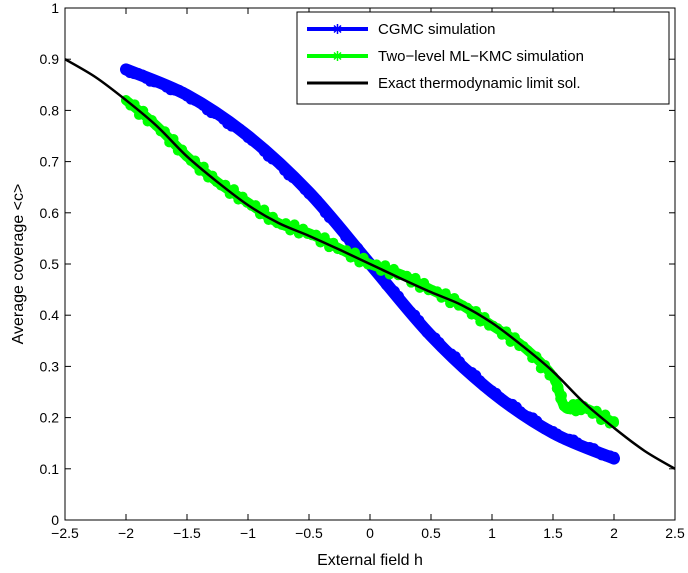 The height and width of the screenshot is (573, 688). I want to click on y-tick-label: 0.5, so click(50, 264).